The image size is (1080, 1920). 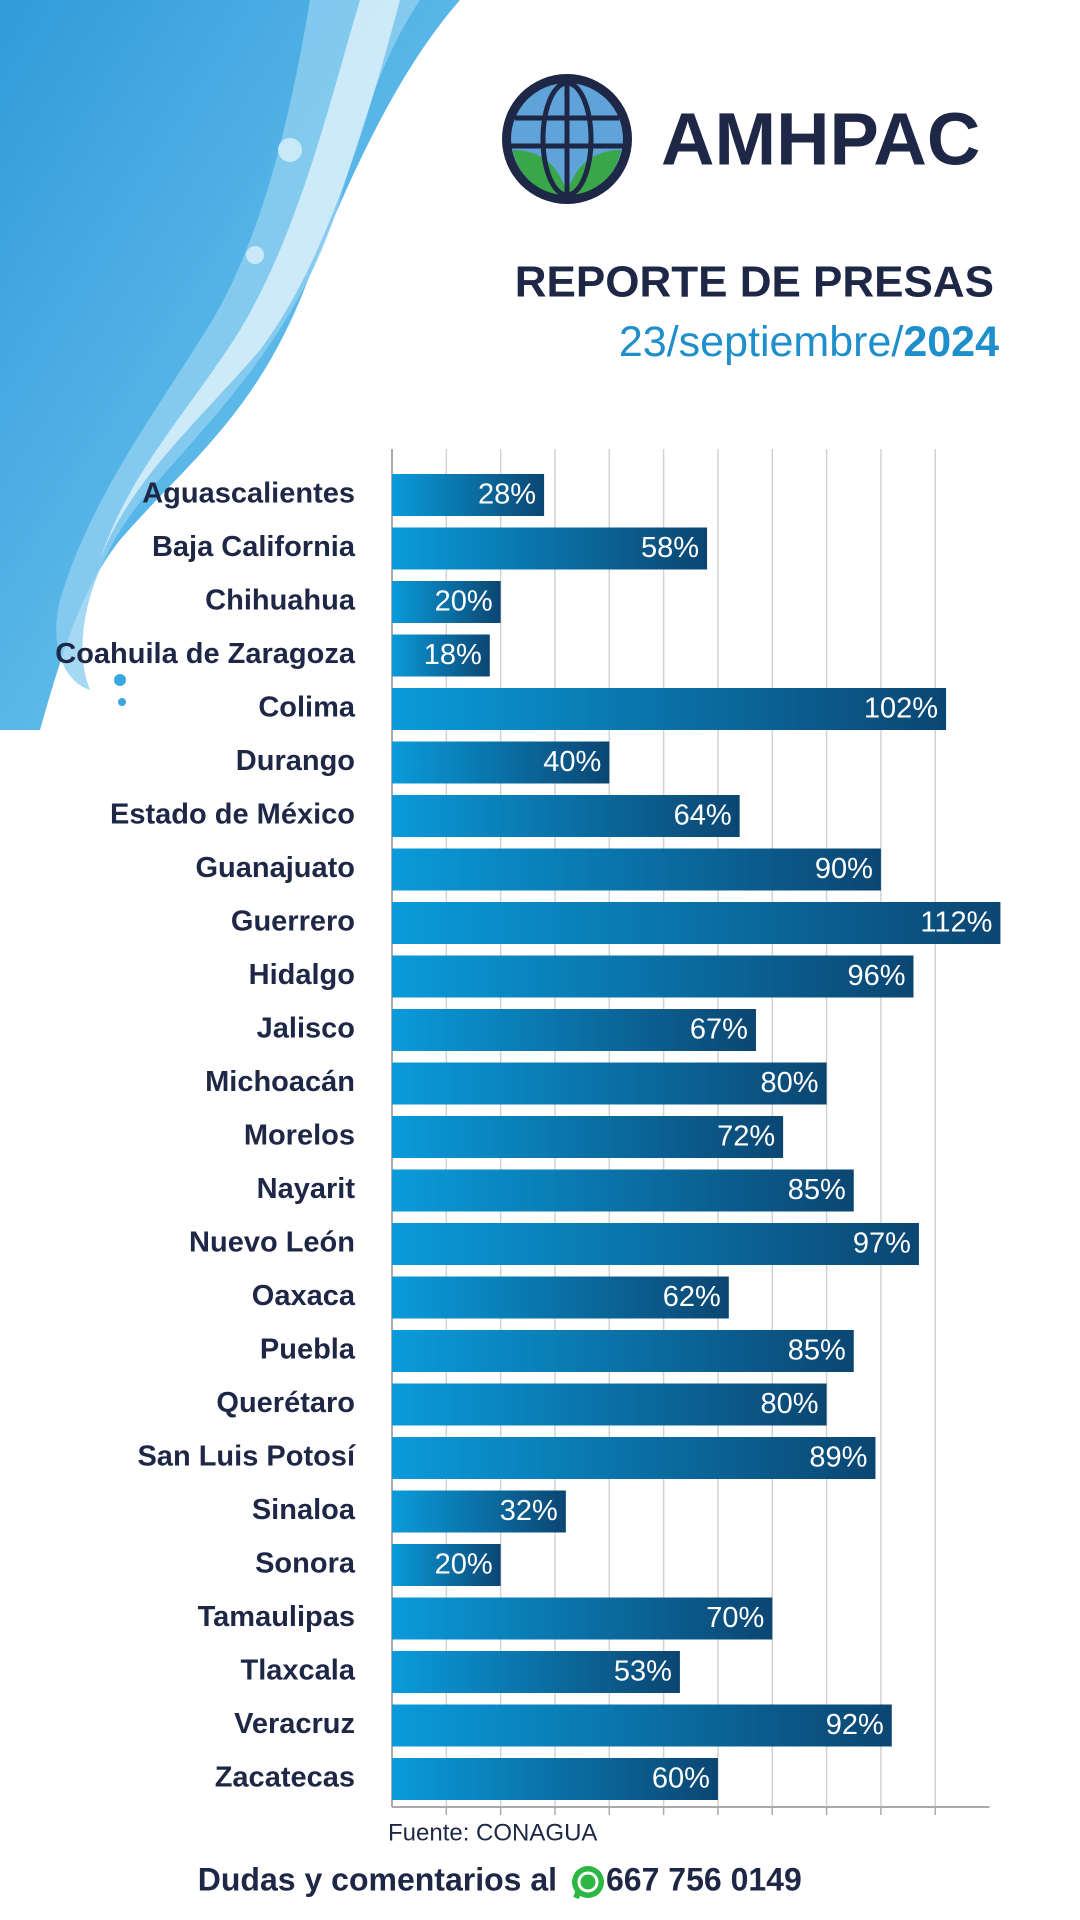 I want to click on category-label: Tlaxcala, so click(x=298, y=1671).